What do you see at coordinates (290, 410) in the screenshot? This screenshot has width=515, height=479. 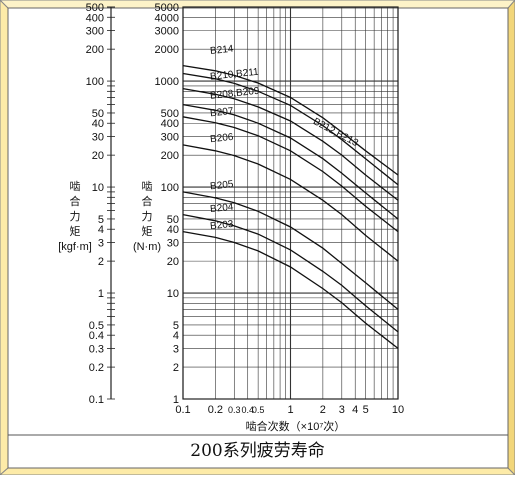 I see `x-tick-label: 1` at bounding box center [290, 410].